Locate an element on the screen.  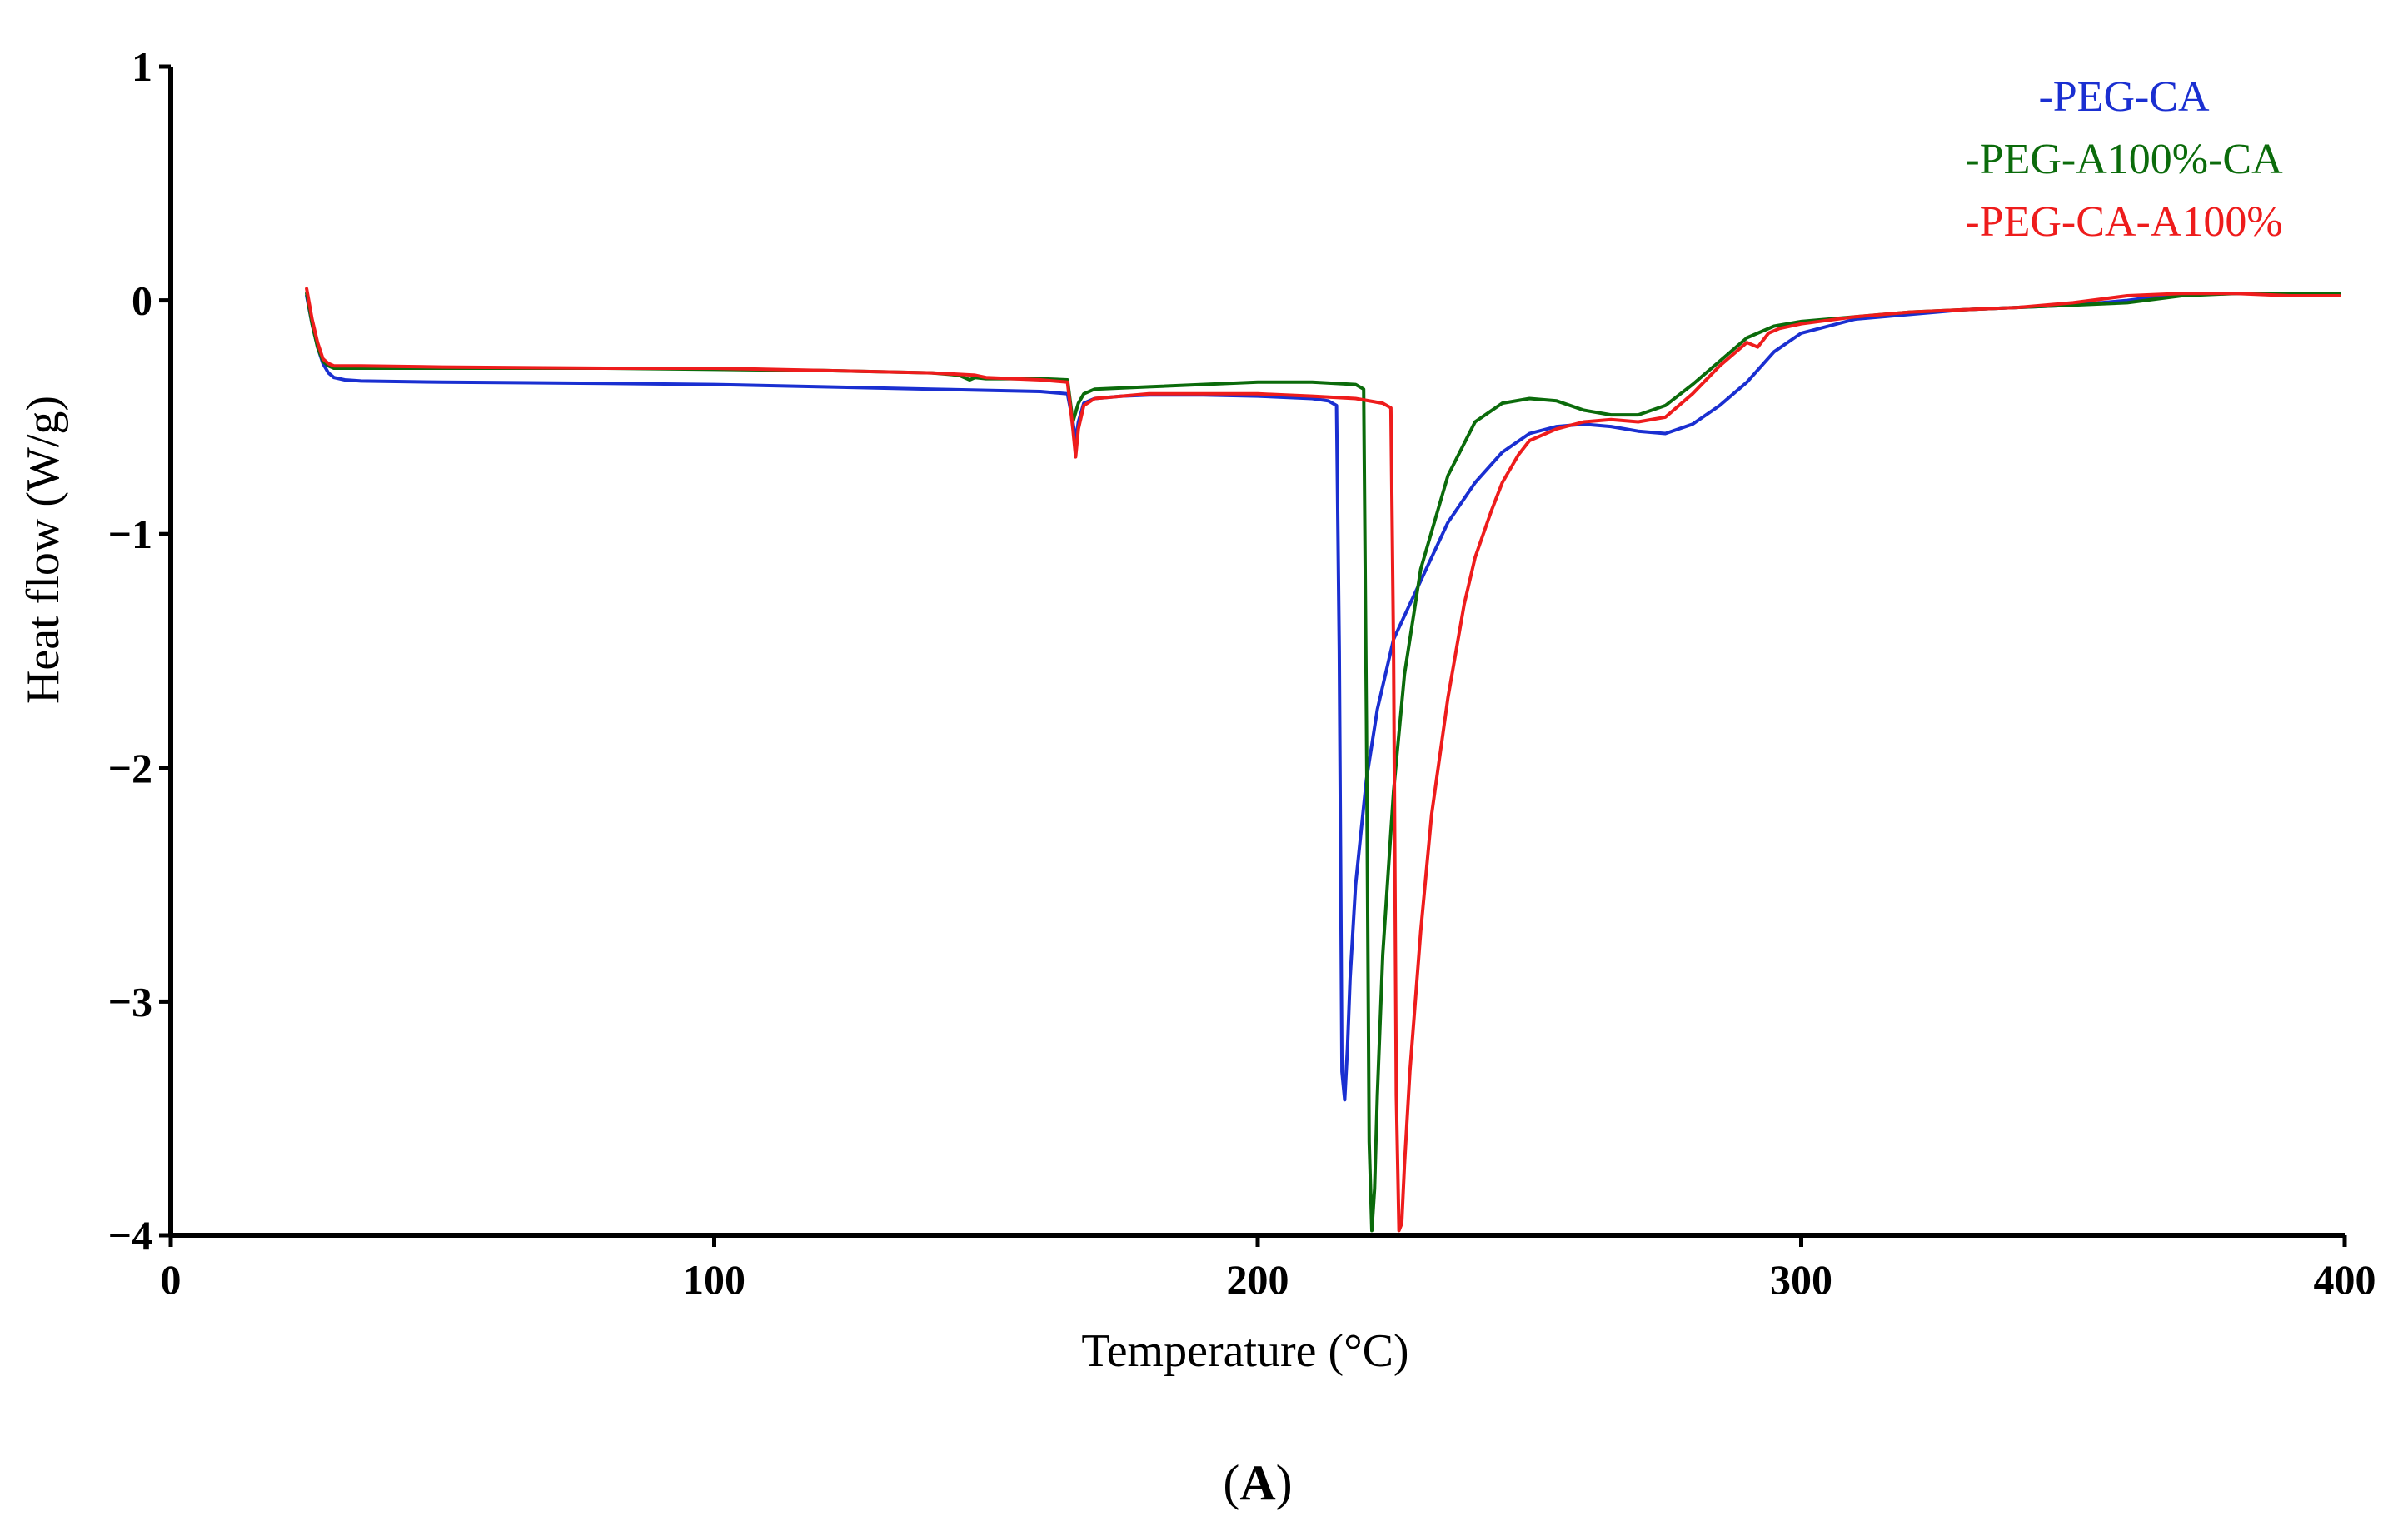
legend-entry-peg-a100-ca: -PEG-A100%-CA is located at coordinates (2124, 159).